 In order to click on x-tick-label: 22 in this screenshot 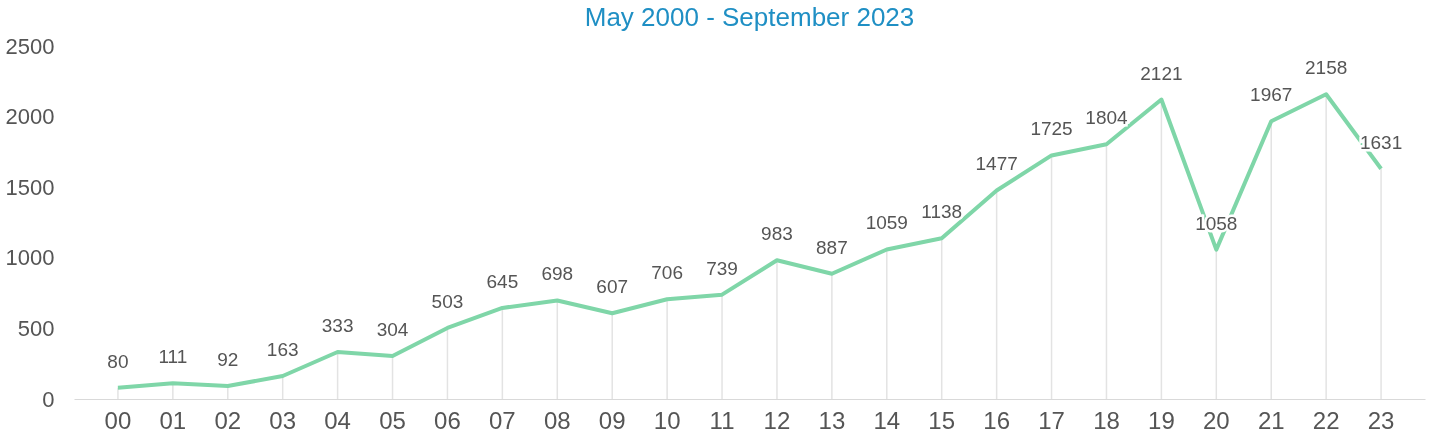, I will do `click(1326, 420)`.